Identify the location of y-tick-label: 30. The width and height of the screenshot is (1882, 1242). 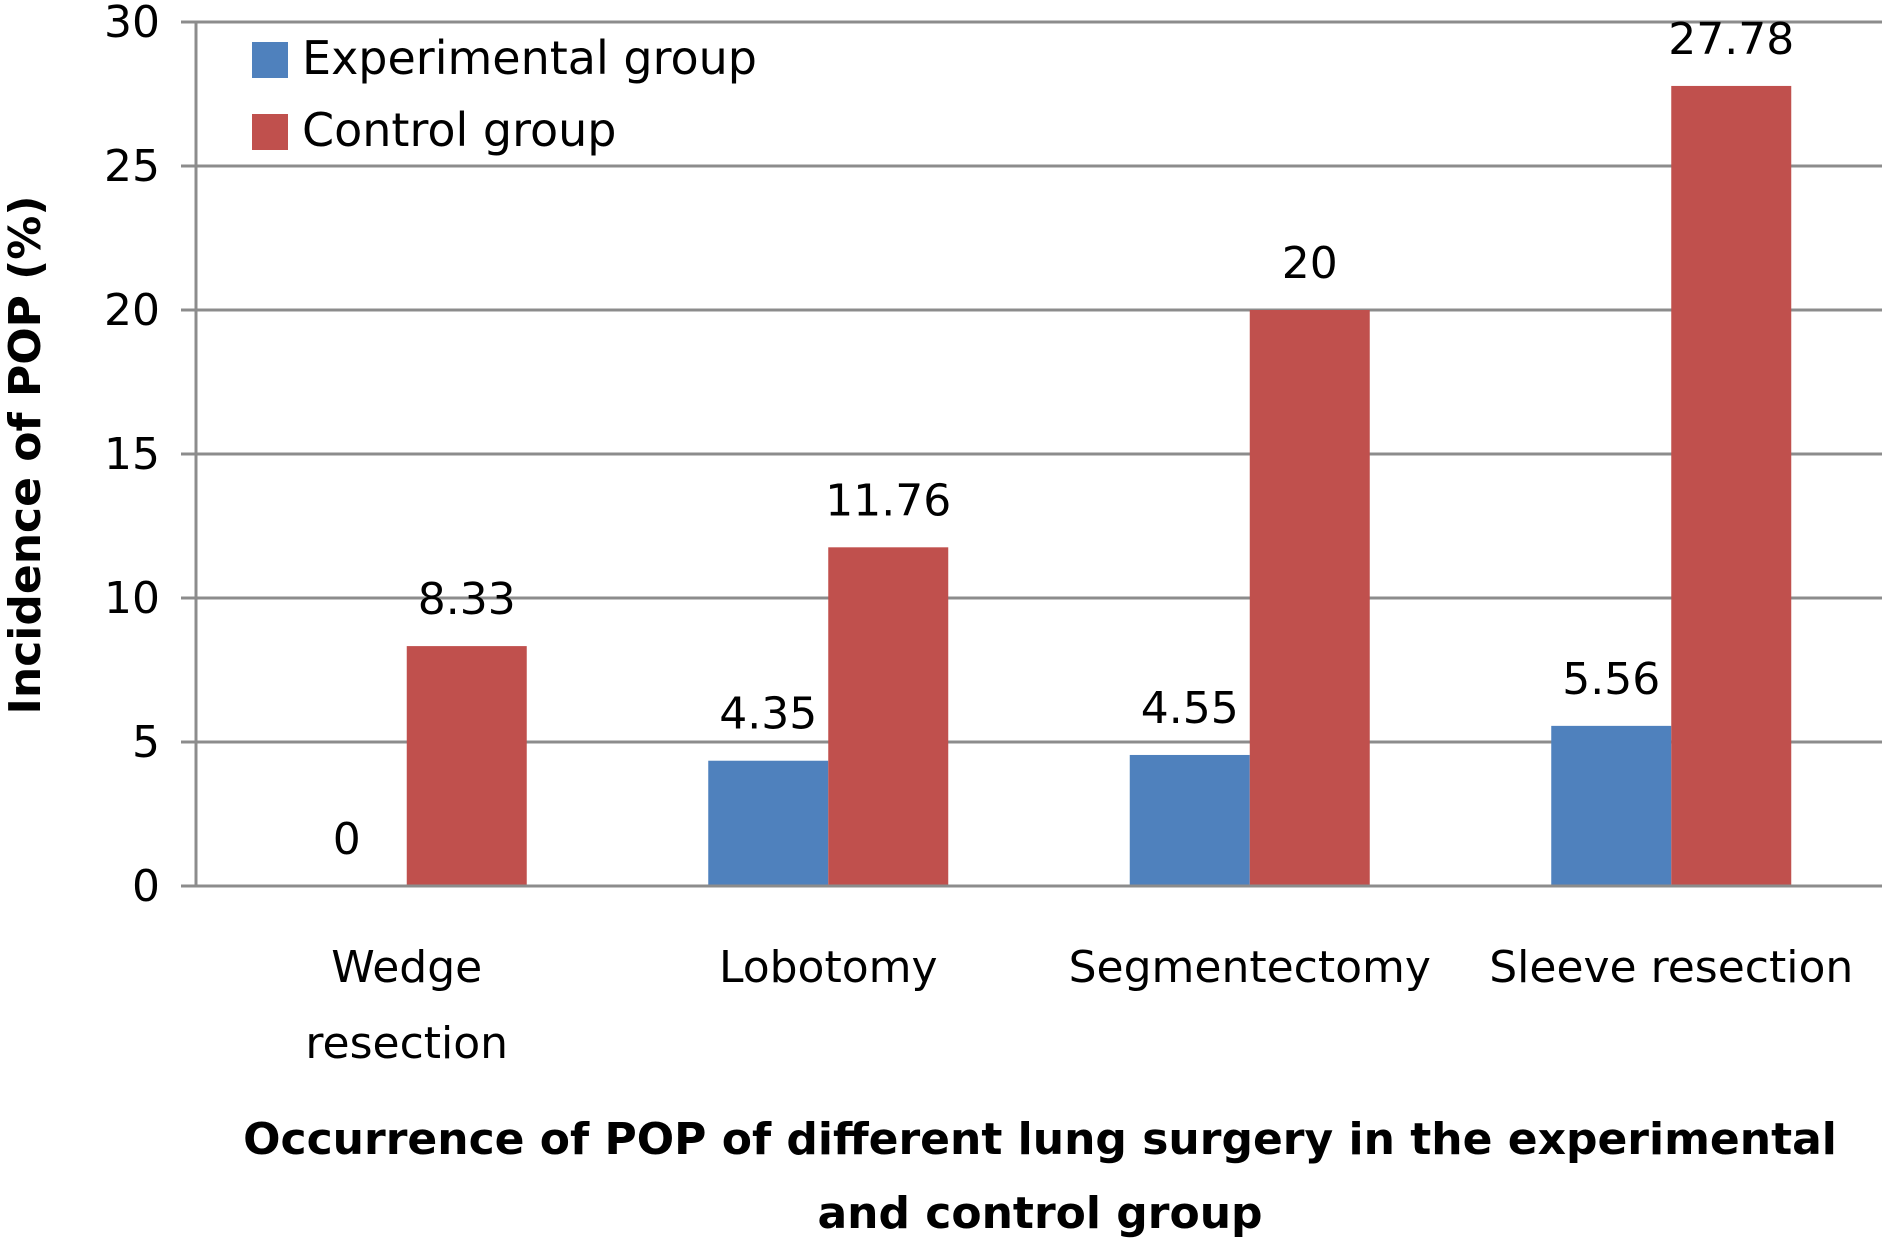
(132, 24).